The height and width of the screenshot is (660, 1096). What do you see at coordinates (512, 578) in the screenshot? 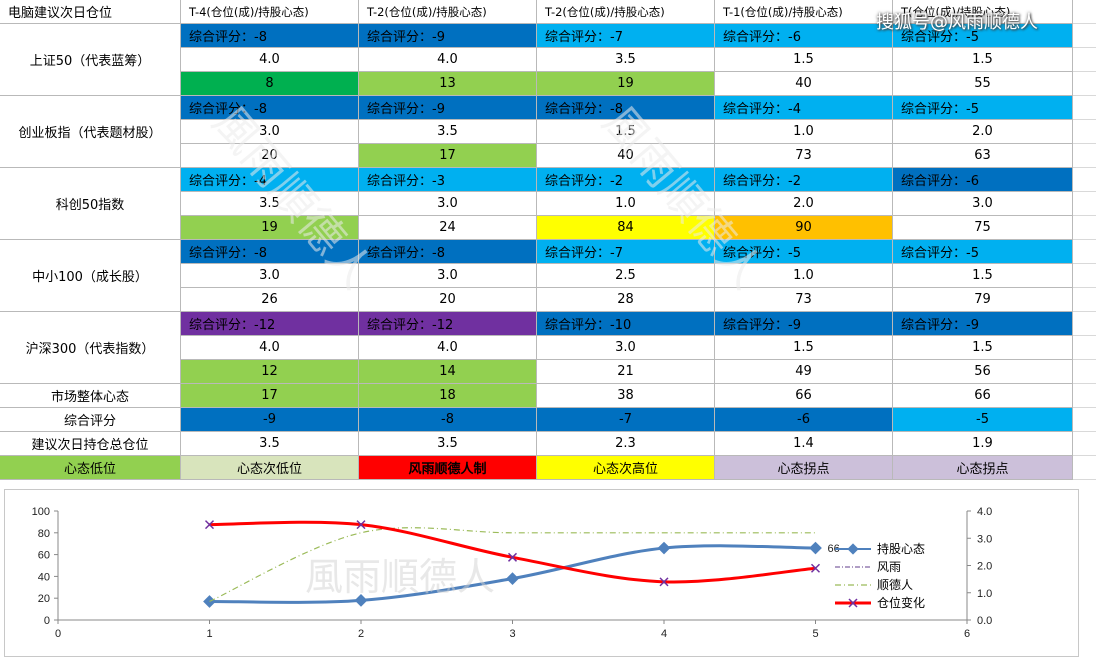
I see `series-point-diamond` at bounding box center [512, 578].